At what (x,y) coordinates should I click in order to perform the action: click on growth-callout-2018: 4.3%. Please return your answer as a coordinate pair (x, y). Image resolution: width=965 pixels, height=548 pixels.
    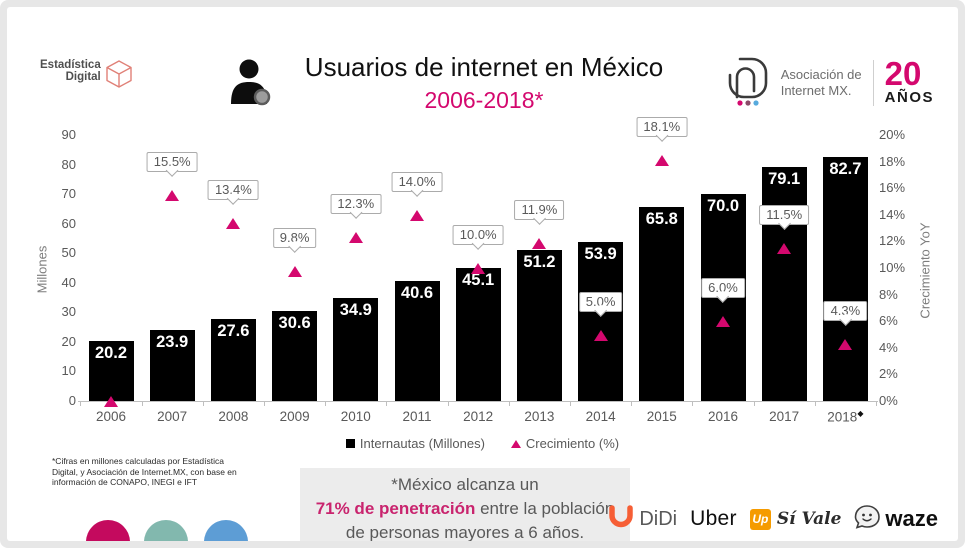
    Looking at the image, I should click on (845, 313).